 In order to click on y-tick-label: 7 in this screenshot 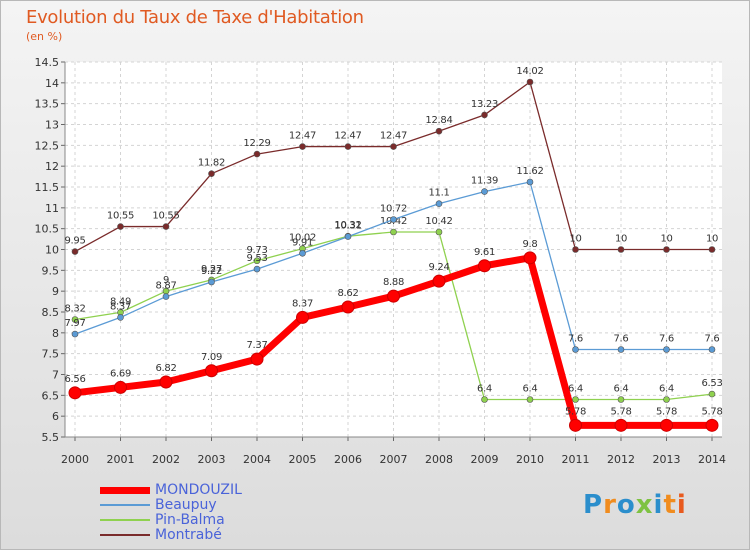, I will do `click(55, 375)`.